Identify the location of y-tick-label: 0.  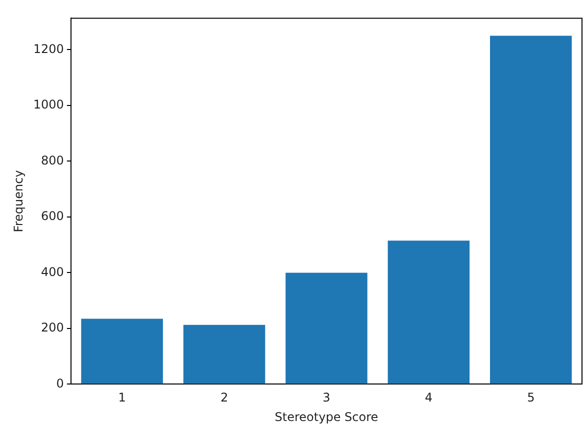
(60, 383).